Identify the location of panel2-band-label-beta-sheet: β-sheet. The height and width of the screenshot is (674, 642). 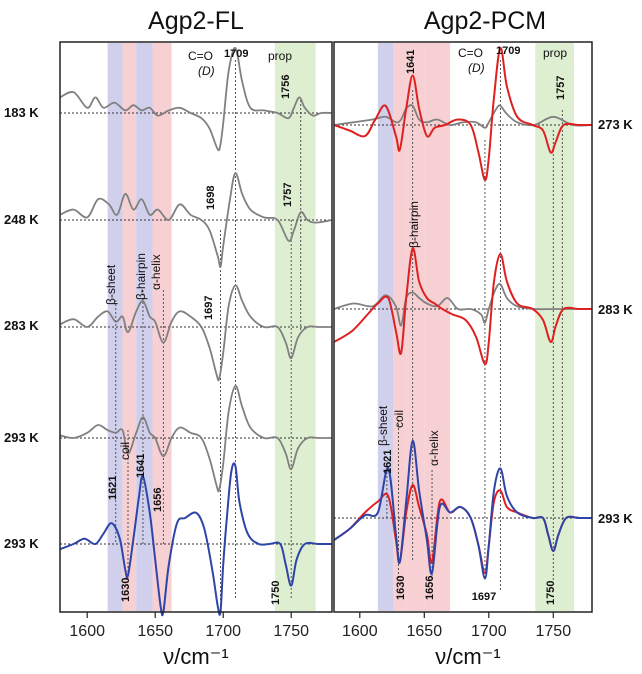
(383, 425).